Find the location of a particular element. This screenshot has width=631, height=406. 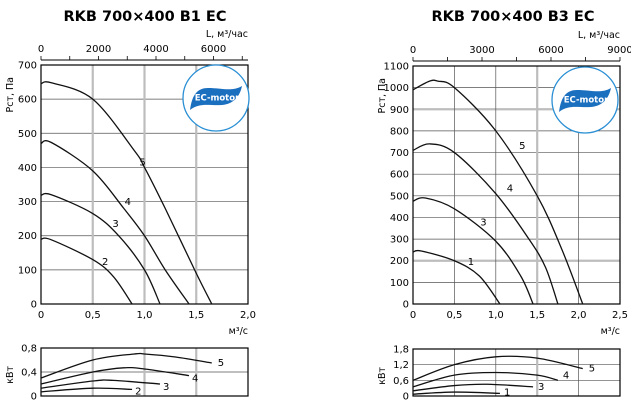

power-curve-label: 1 is located at coordinates (507, 392).